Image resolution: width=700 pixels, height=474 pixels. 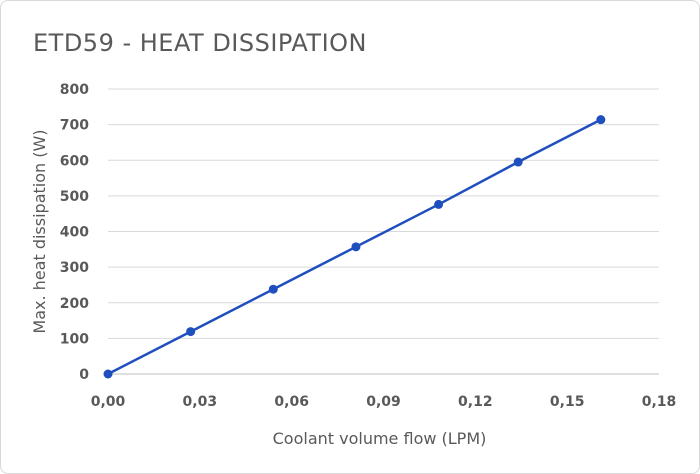 What do you see at coordinates (291, 402) in the screenshot?
I see `x-tick-label: 0,06` at bounding box center [291, 402].